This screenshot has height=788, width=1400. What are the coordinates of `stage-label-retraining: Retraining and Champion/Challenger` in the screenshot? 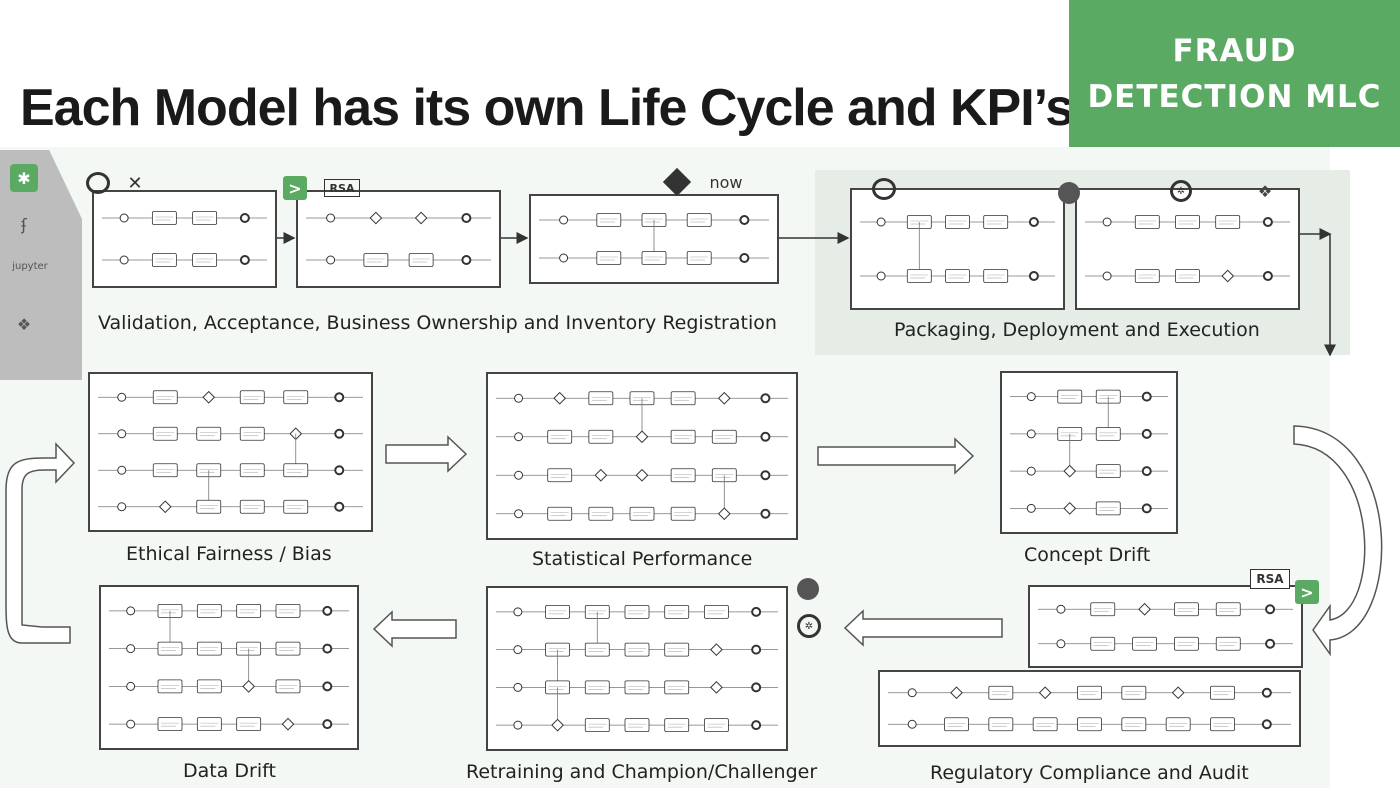 It's located at (642, 772).